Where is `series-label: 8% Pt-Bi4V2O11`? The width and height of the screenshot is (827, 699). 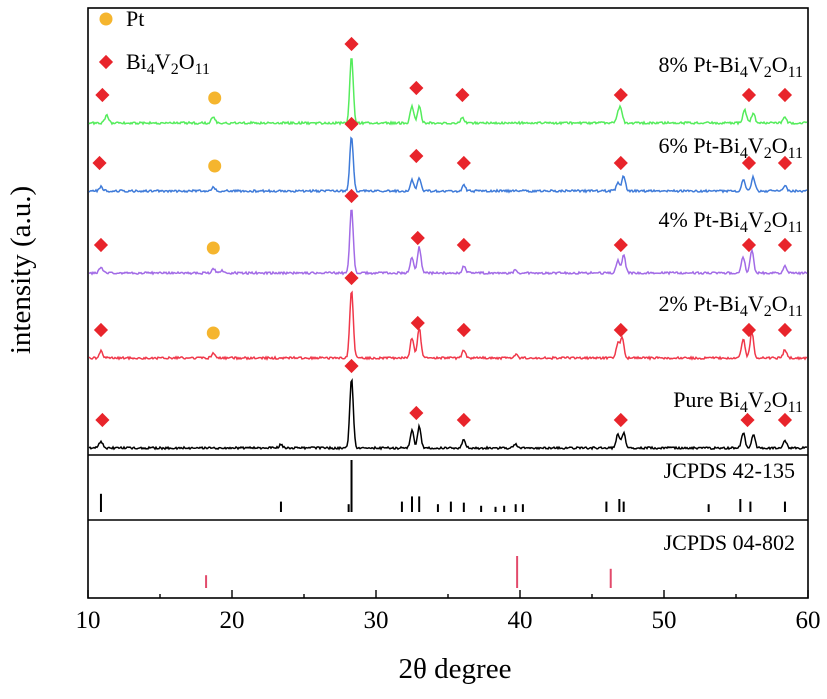 series-label: 8% Pt-Bi4V2O11 is located at coordinates (731, 66).